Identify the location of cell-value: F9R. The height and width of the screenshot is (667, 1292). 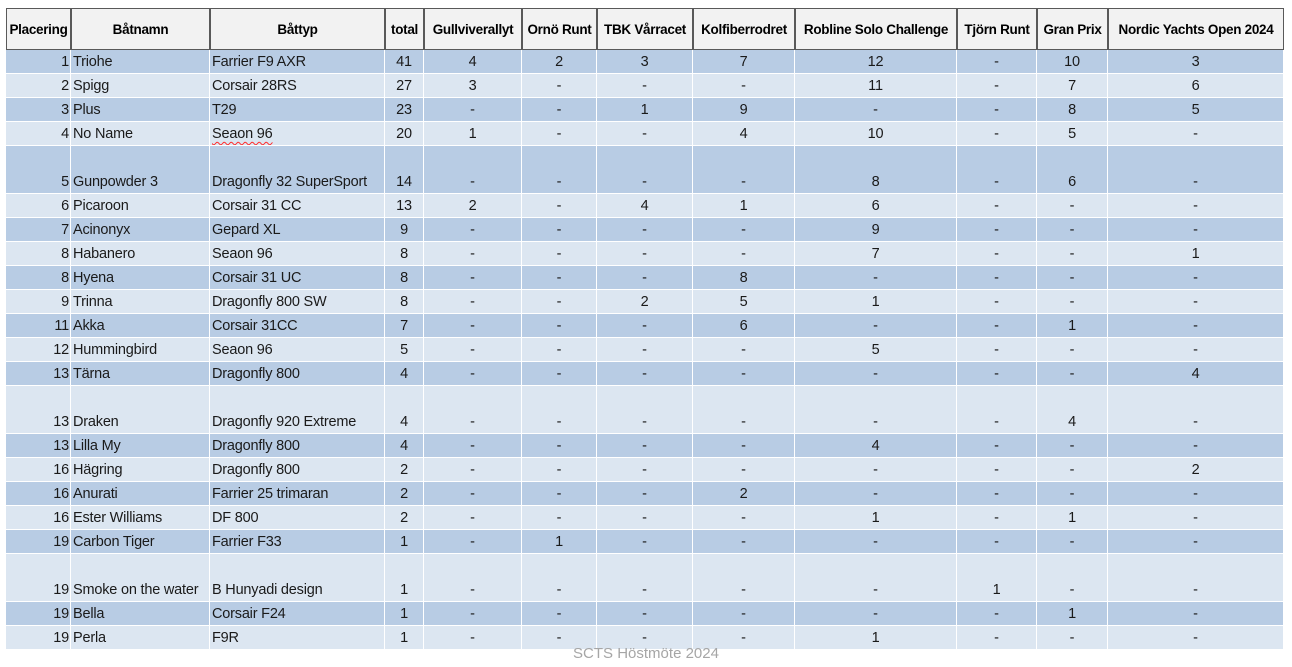
(225, 638).